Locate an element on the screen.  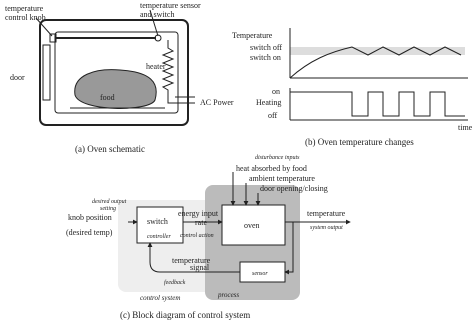
label: disturbance inputs is located at coordinates (277, 158).